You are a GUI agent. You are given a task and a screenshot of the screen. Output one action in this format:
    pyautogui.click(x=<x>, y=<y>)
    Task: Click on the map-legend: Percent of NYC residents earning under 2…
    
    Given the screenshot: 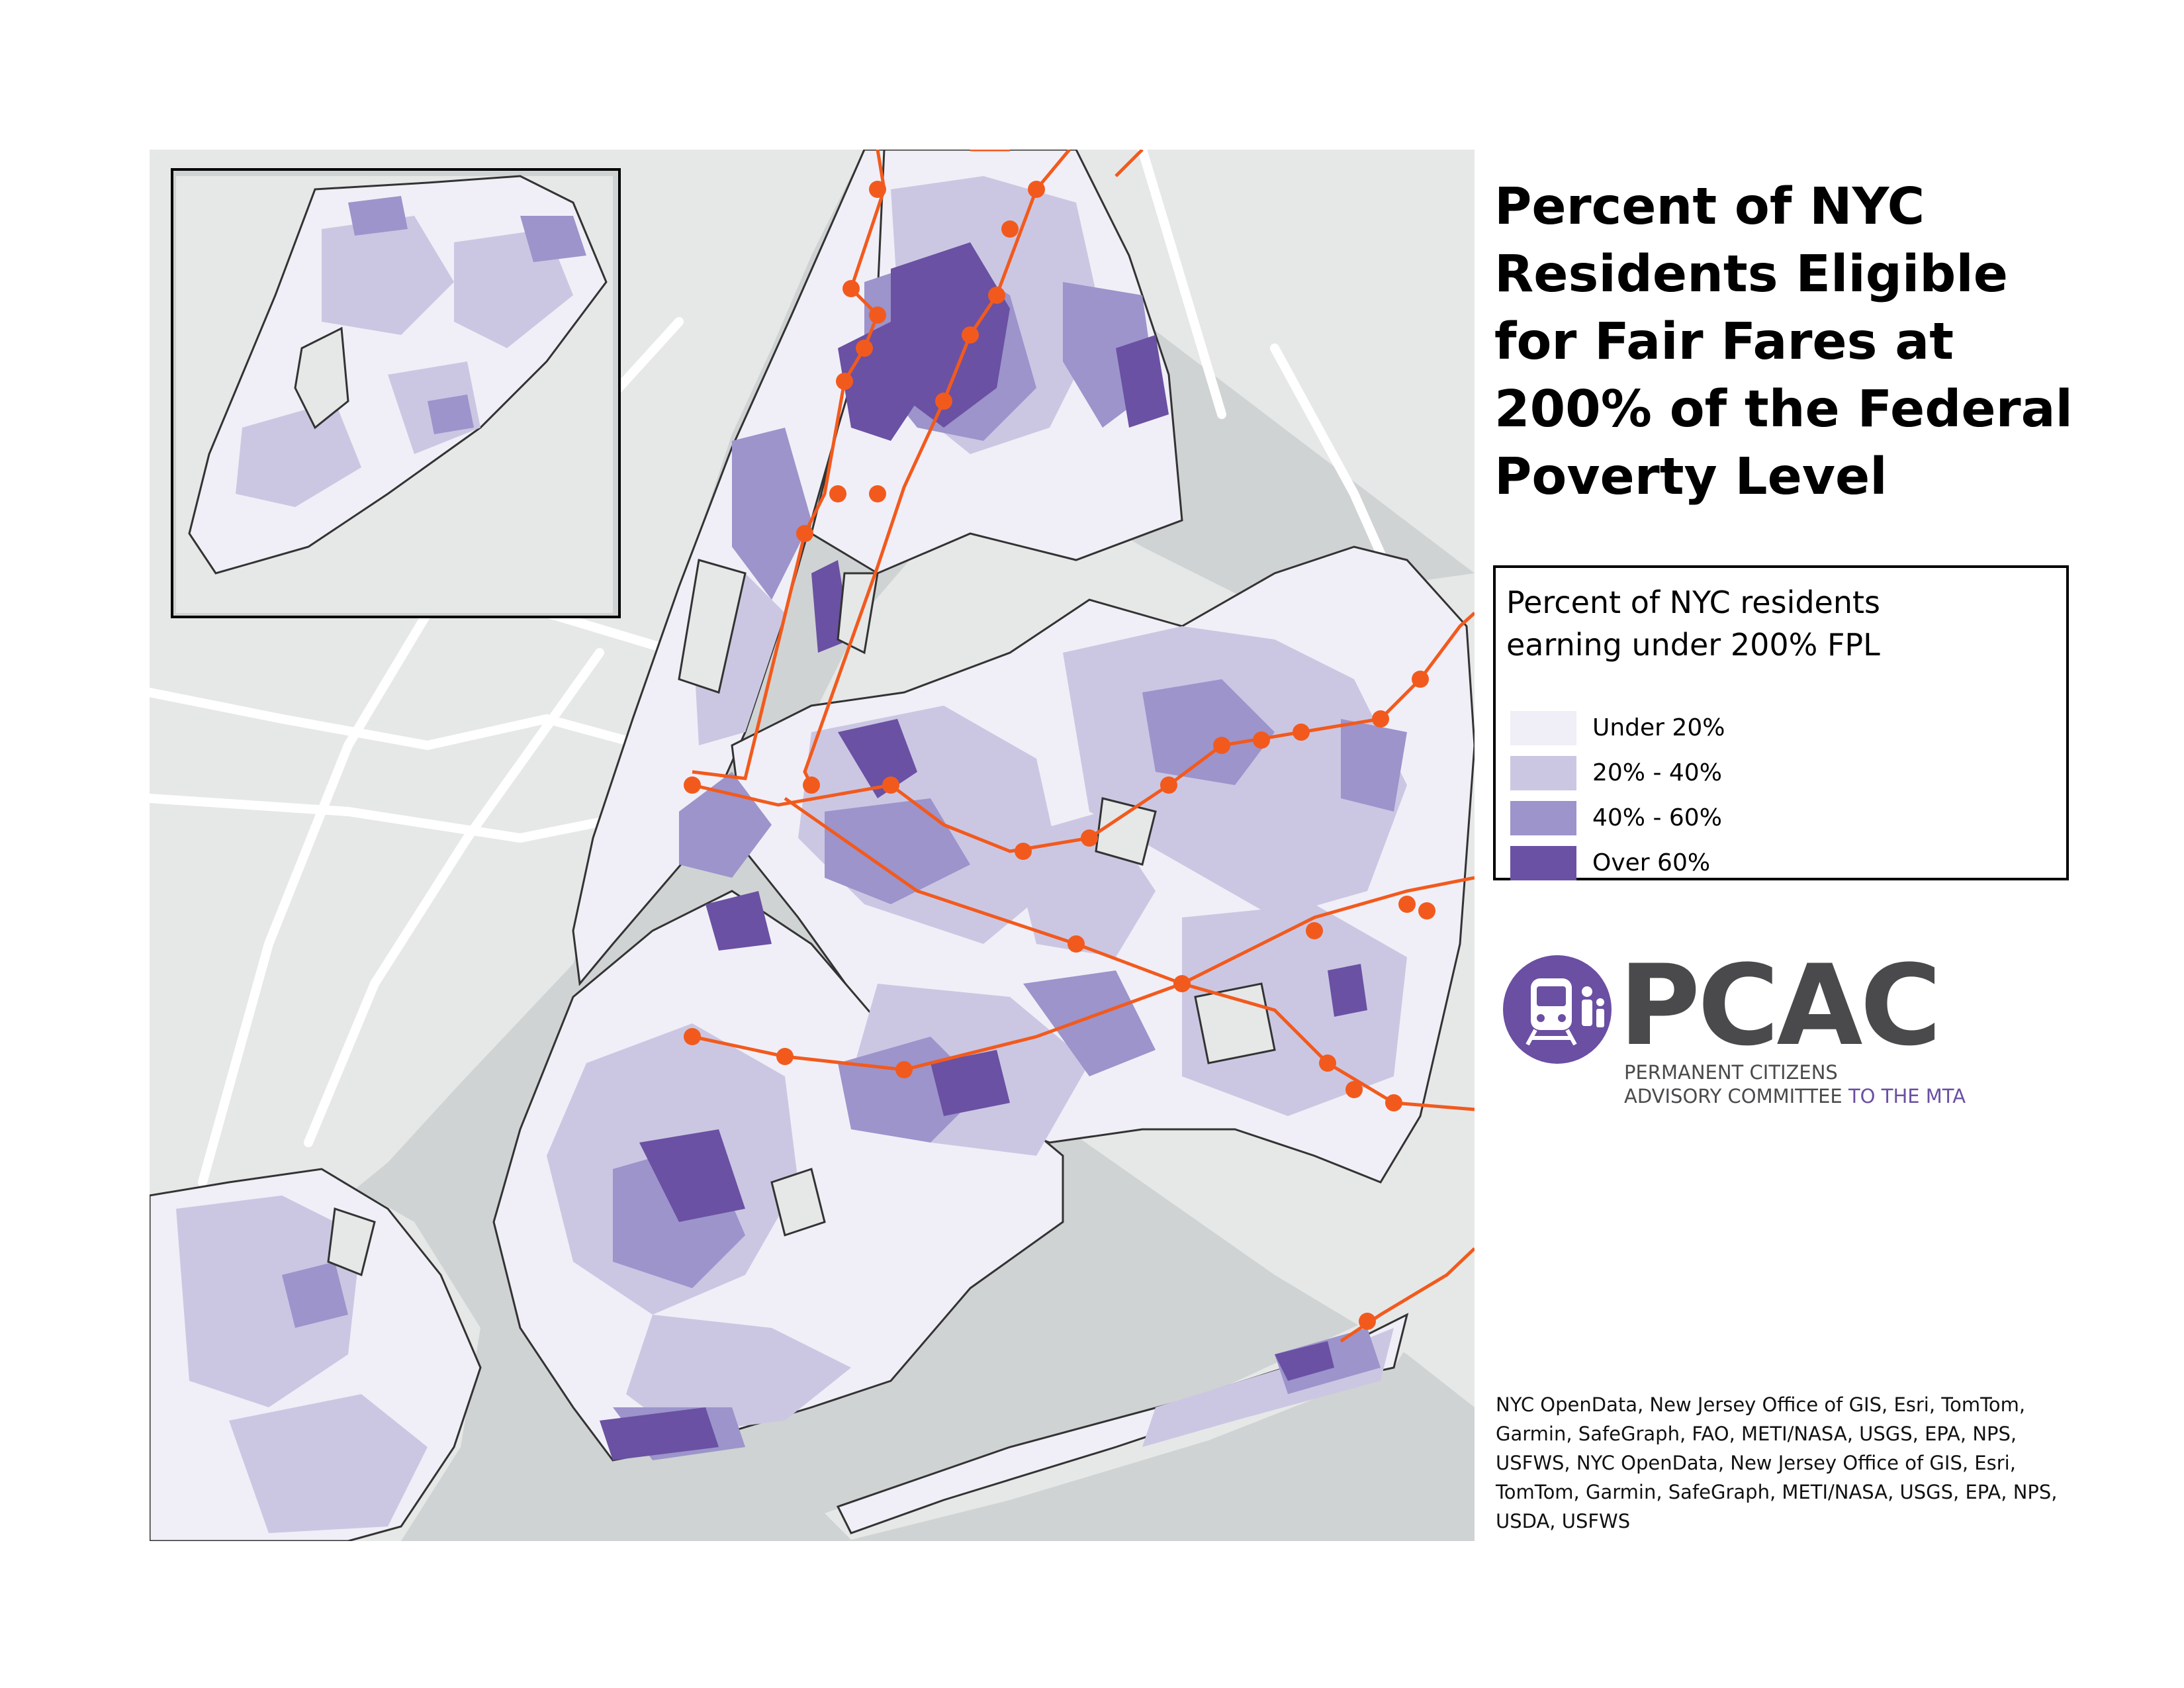 What is the action you would take?
    pyautogui.click(x=1781, y=722)
    